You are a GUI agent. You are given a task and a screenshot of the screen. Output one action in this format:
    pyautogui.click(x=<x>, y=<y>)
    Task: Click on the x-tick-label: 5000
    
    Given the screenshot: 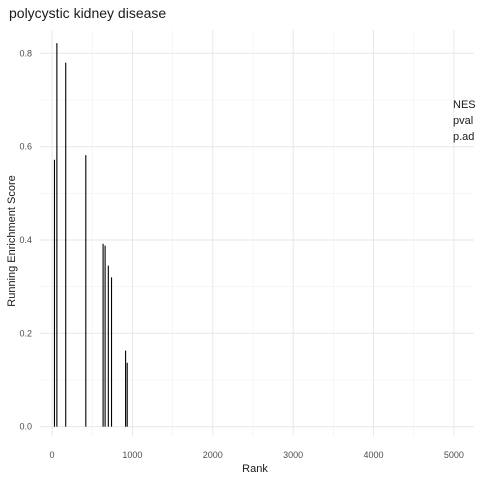 What is the action you would take?
    pyautogui.click(x=454, y=455)
    